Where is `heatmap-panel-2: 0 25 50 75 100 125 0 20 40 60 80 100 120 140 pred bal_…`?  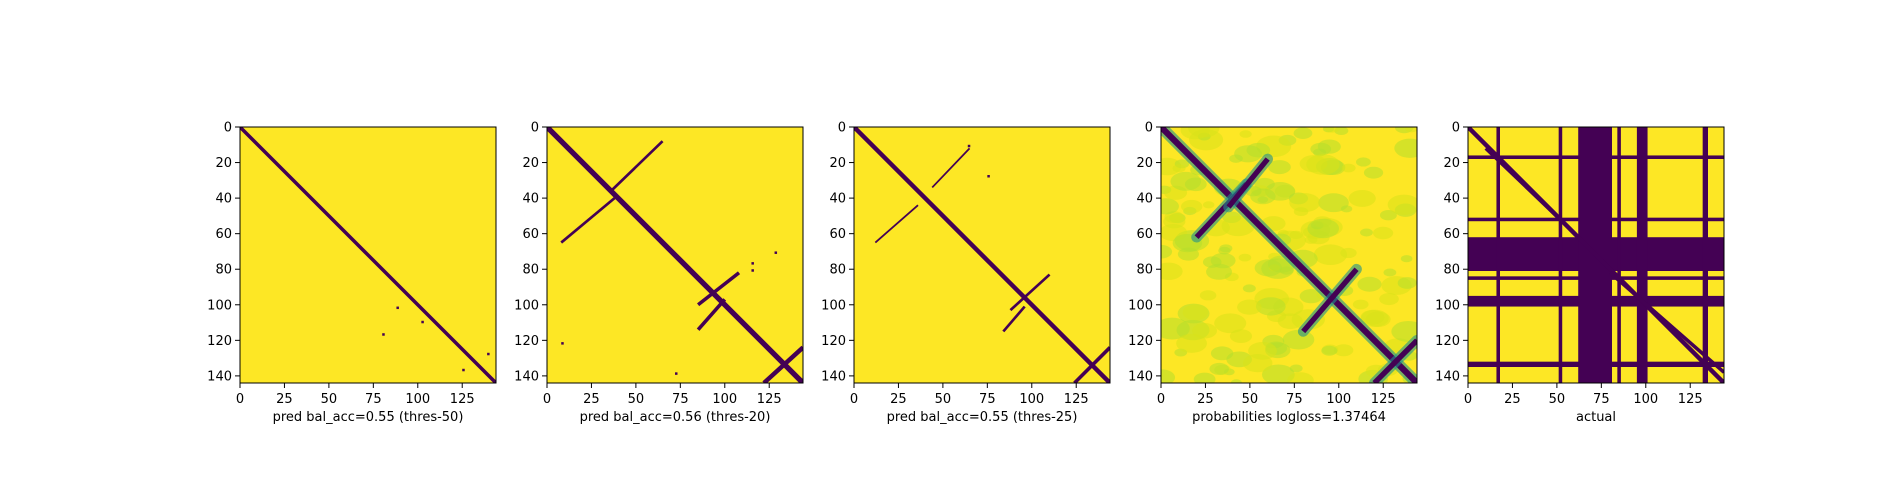
heatmap-panel-2: 0 25 50 75 100 125 0 20 40 60 80 100 120 140 pred bal_… is located at coordinates (659, 273).